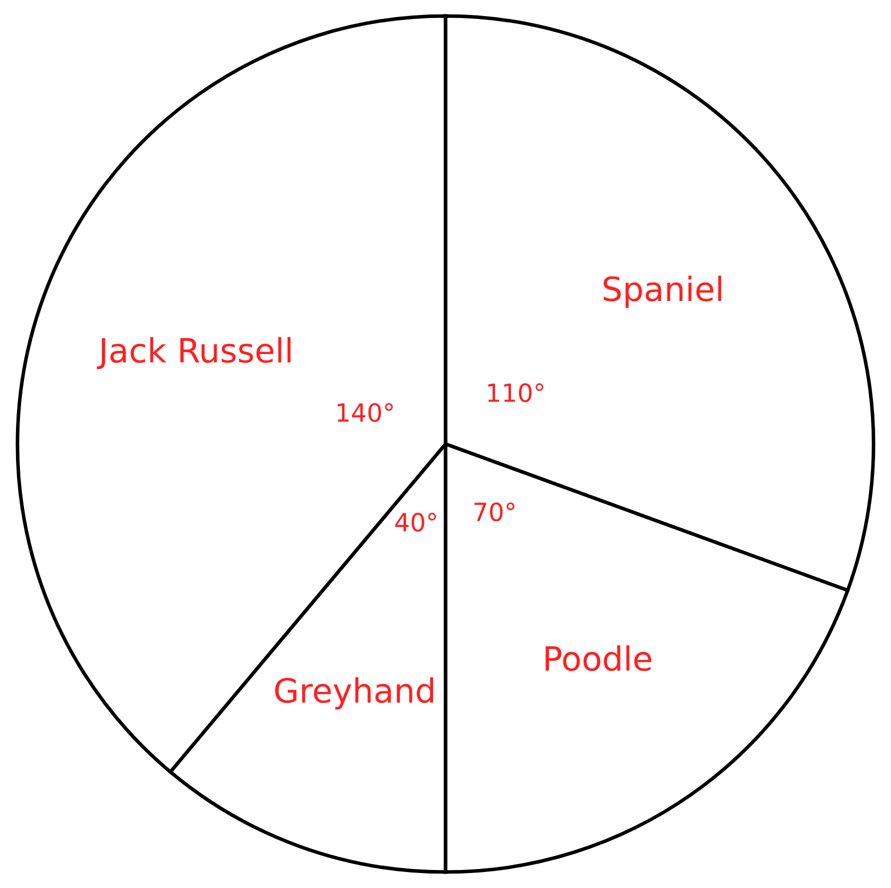 The height and width of the screenshot is (888, 891). Describe the element at coordinates (494, 512) in the screenshot. I see `data-label: 70°` at that location.